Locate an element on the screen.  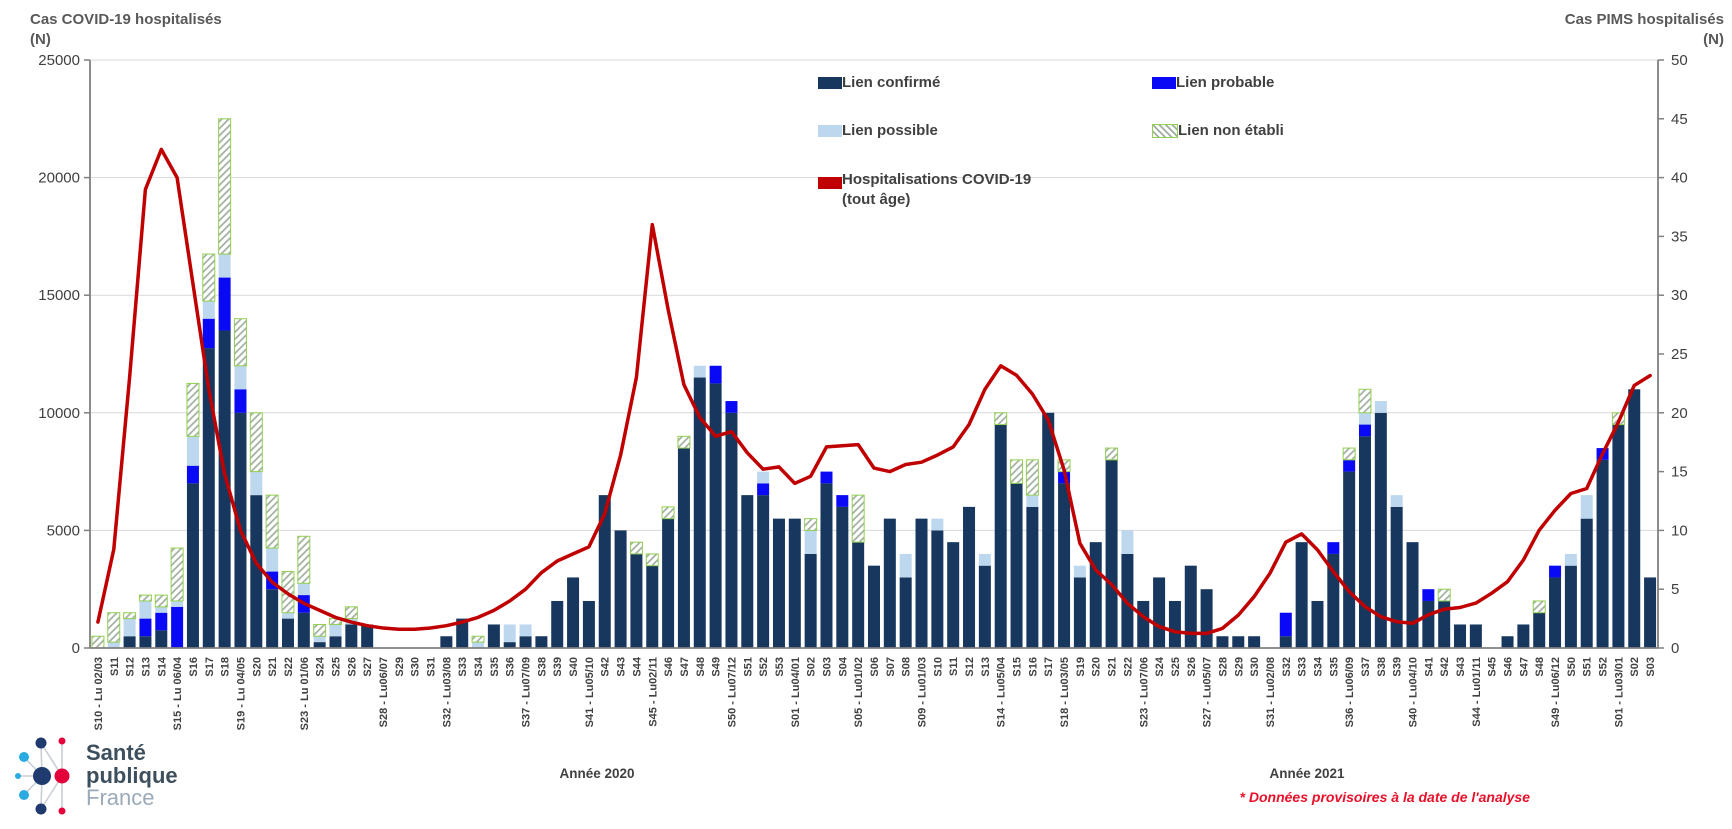
x-axis-week-label: S37 is located at coordinates (1366, 667).